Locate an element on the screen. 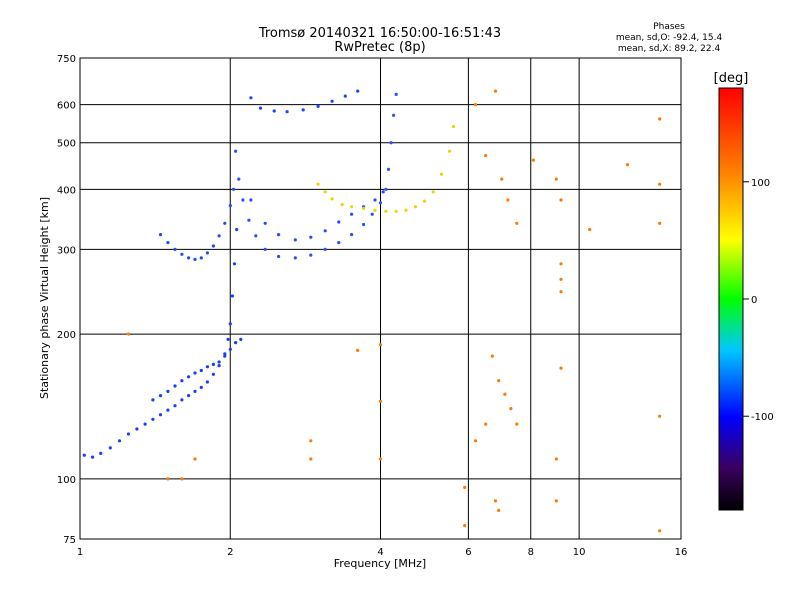 The height and width of the screenshot is (600, 800). y-tick-label: 500 is located at coordinates (66, 144).